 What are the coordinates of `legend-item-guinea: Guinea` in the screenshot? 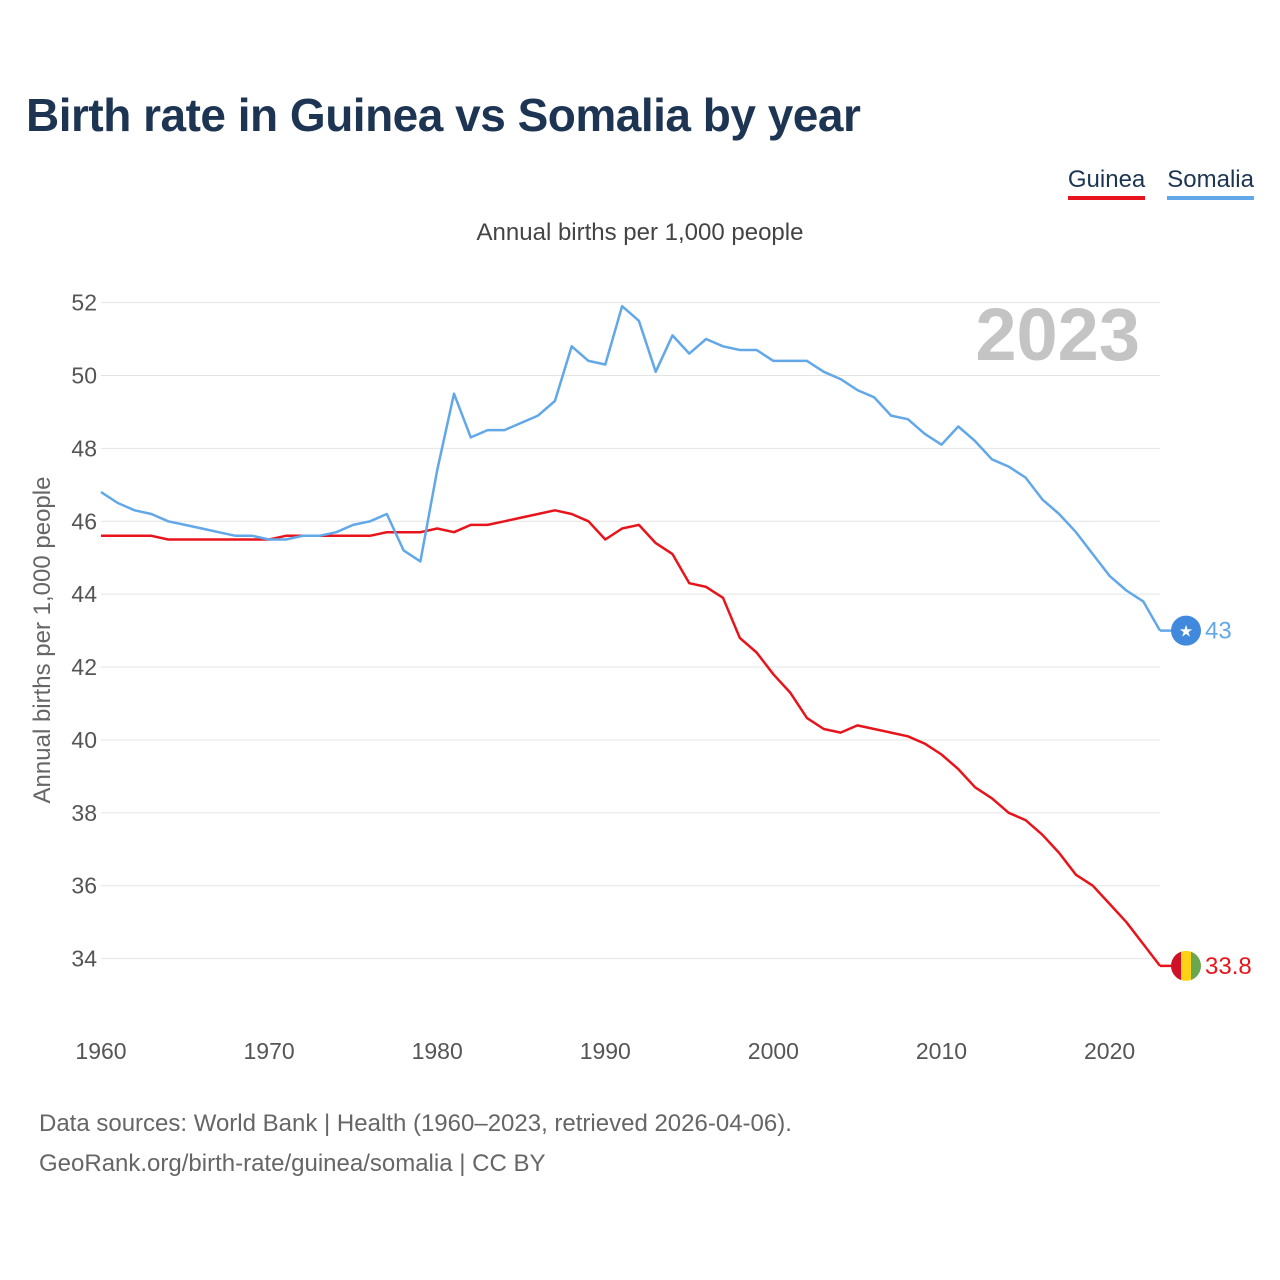 It's located at (1106, 183).